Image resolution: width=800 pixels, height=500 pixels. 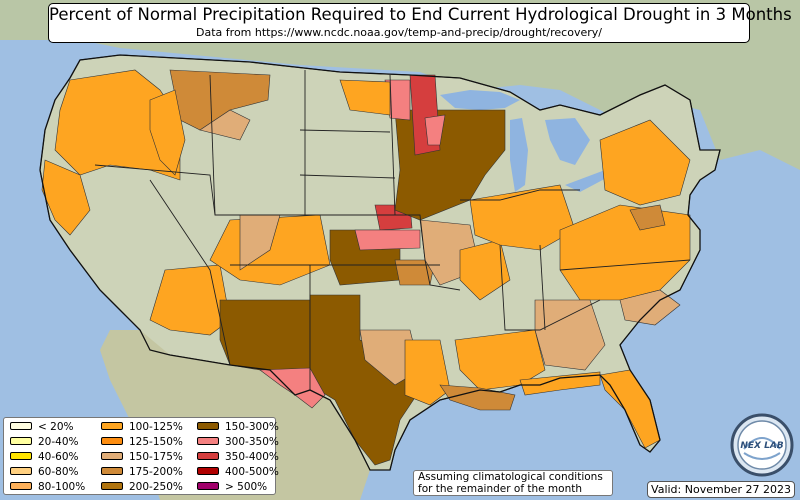 I want to click on lake-huron, so click(x=567, y=141).